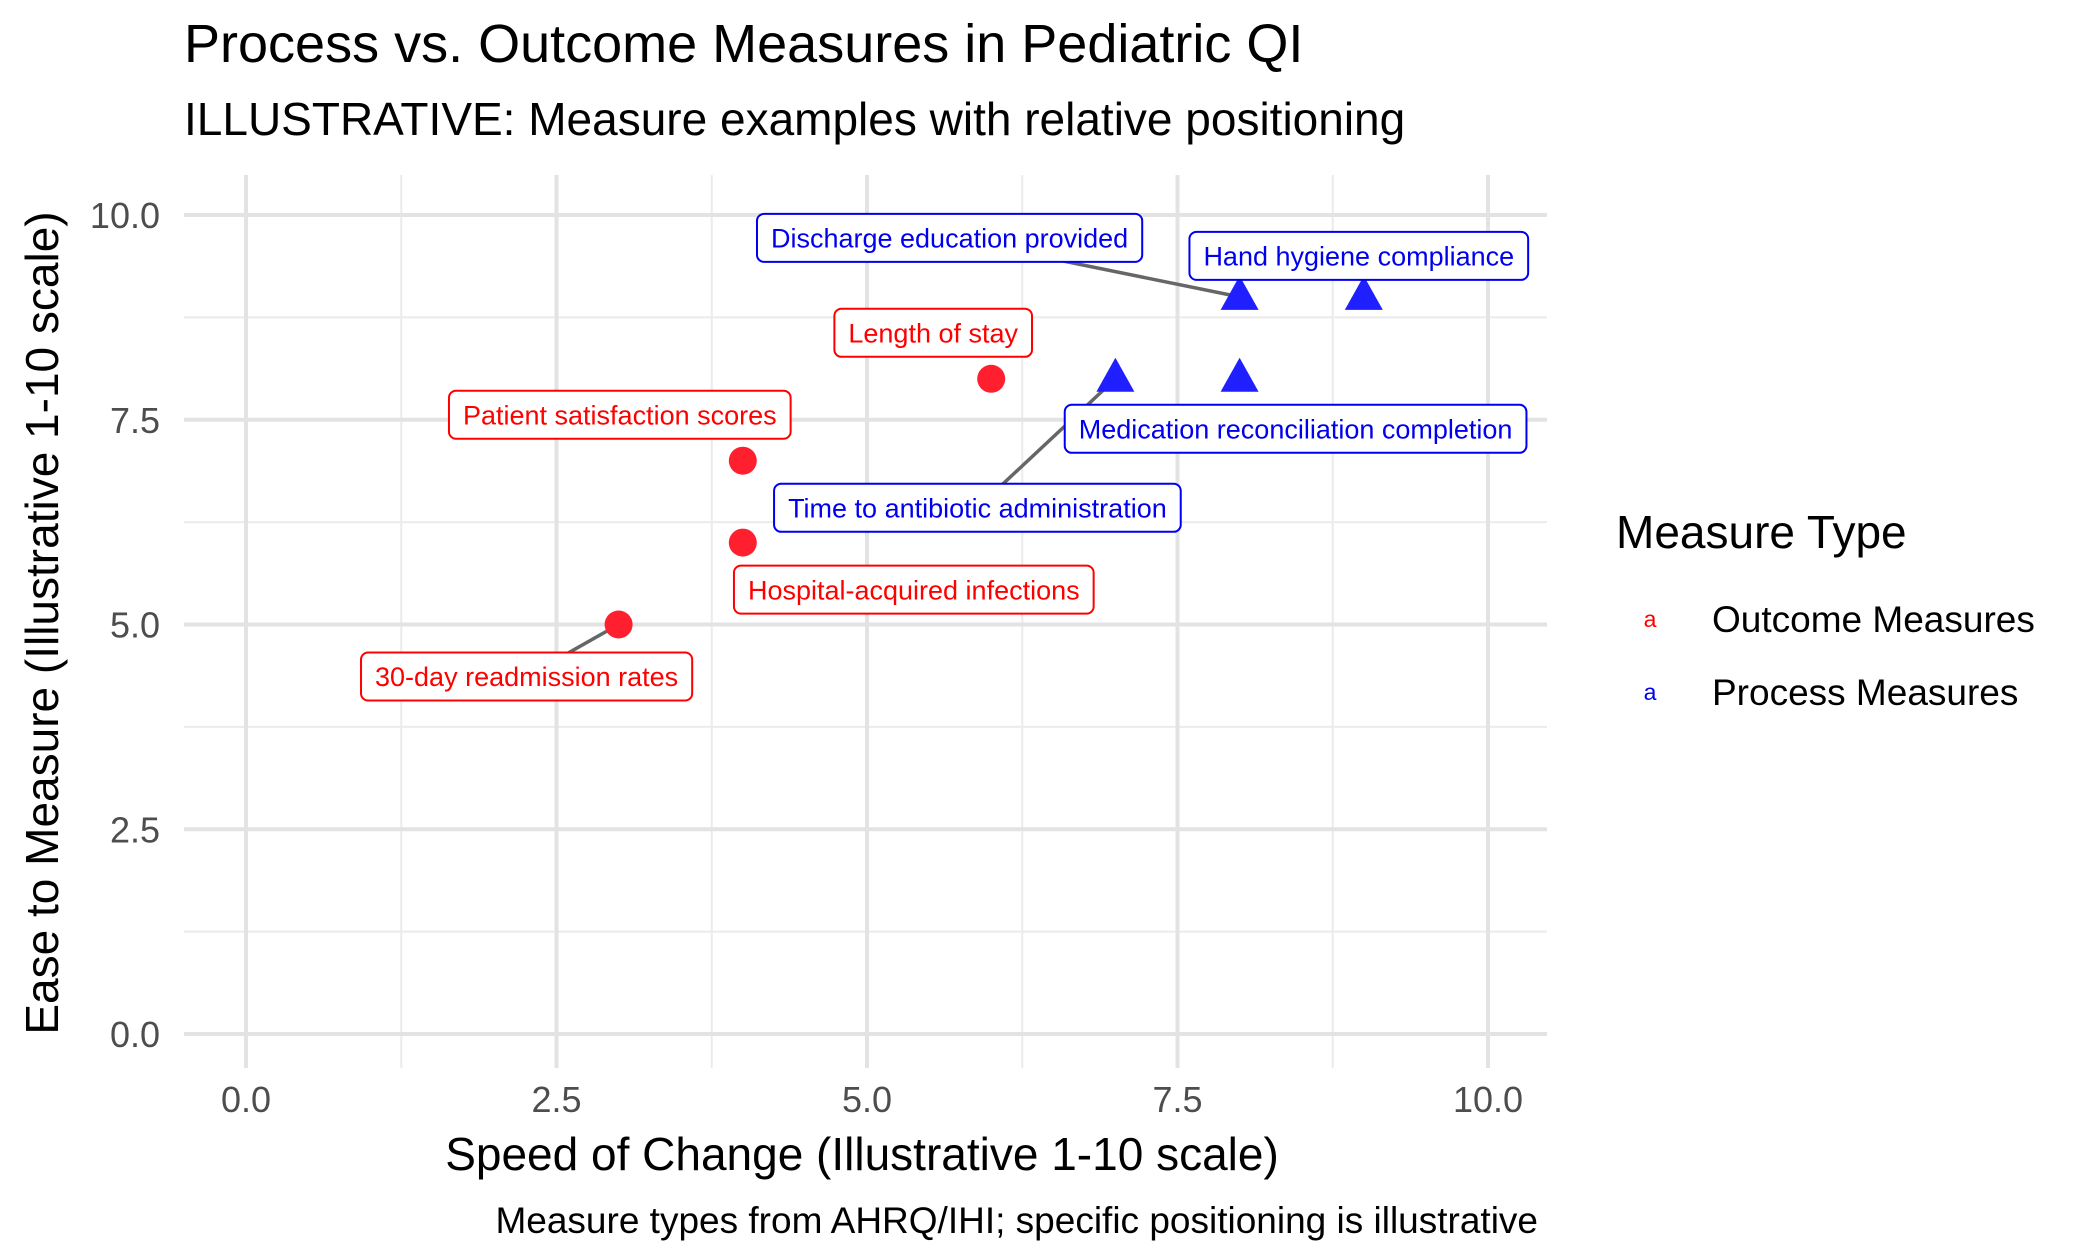  Describe the element at coordinates (135, 625) in the screenshot. I see `y-tick-label: 5.0` at that location.